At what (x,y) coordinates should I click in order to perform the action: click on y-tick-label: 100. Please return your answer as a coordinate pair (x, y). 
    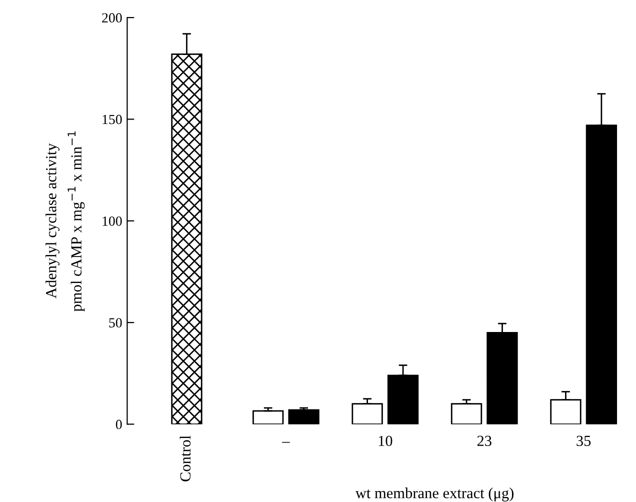
    Looking at the image, I should click on (112, 221).